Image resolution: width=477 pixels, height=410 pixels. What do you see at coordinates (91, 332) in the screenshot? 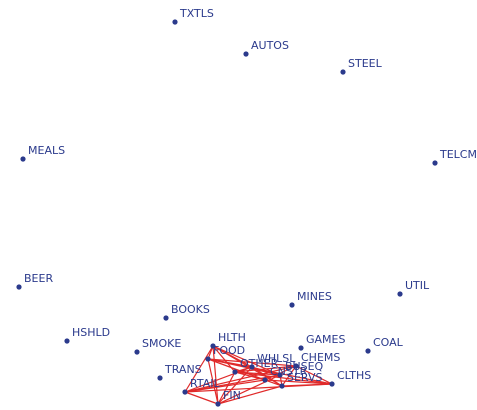
I see `node-label: HSHLD` at bounding box center [91, 332].